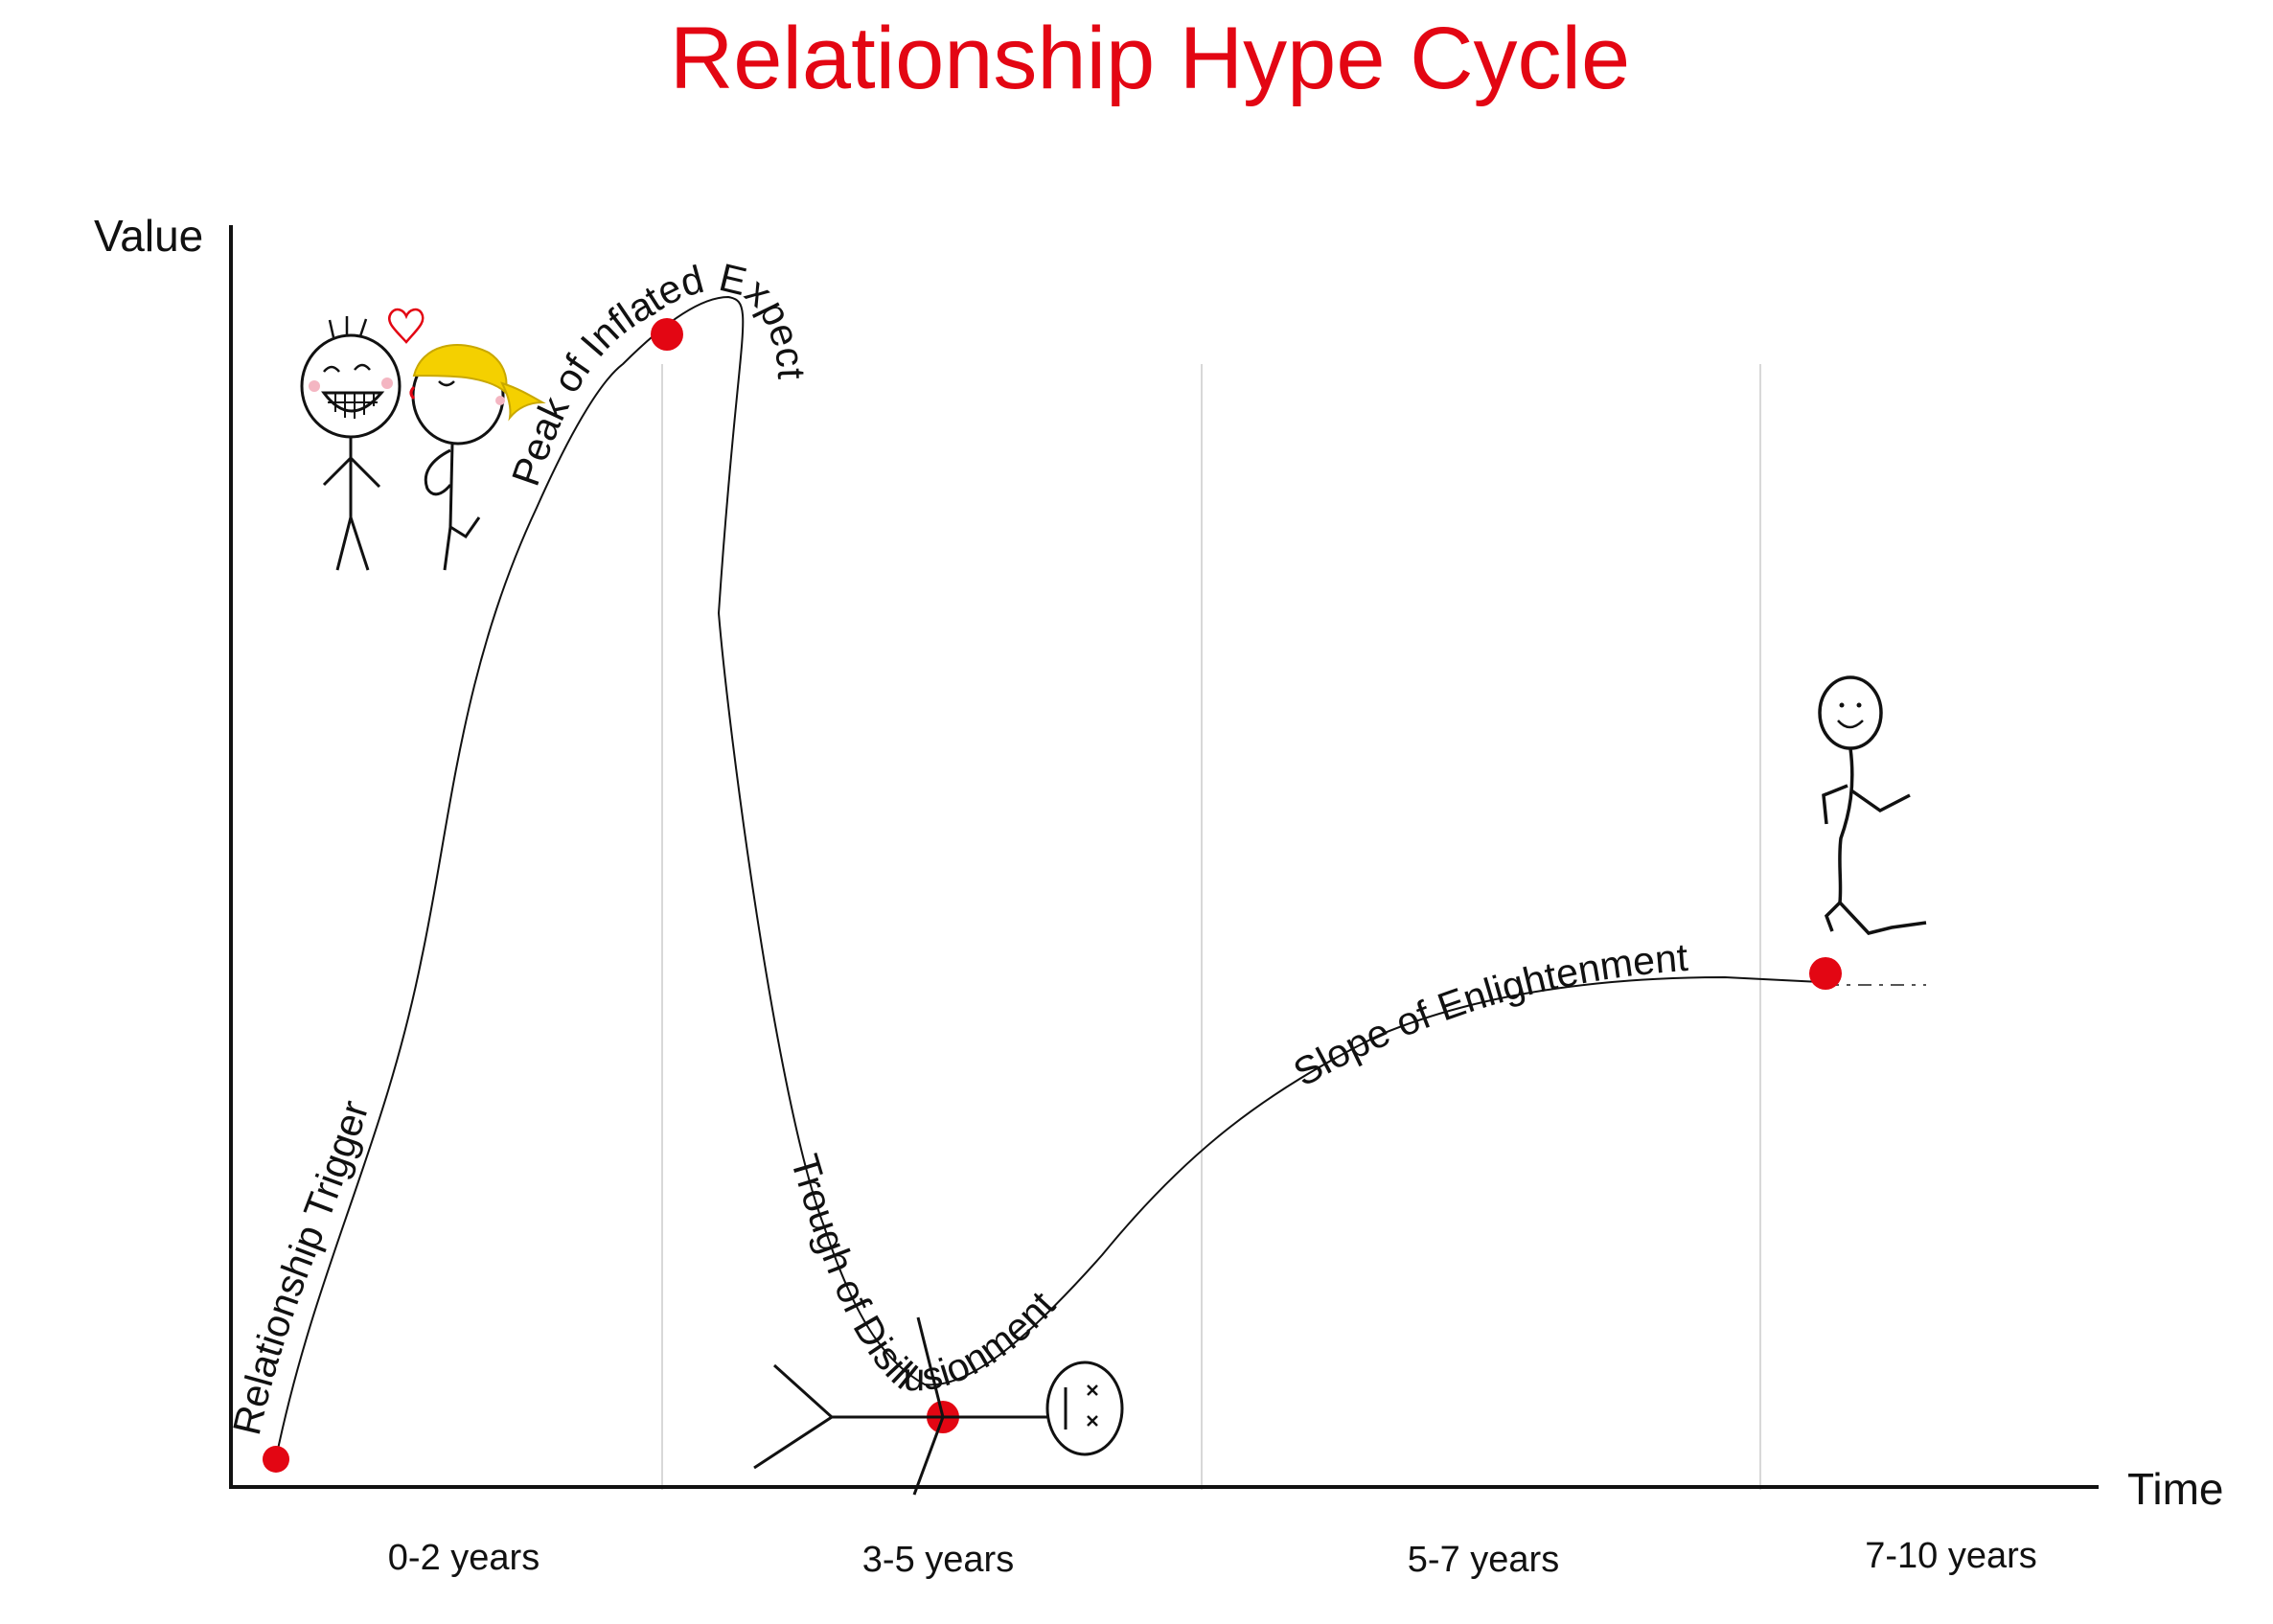 This screenshot has width=2273, height=1624. Describe the element at coordinates (332, 369) in the screenshot. I see `boy-eye-left` at that location.